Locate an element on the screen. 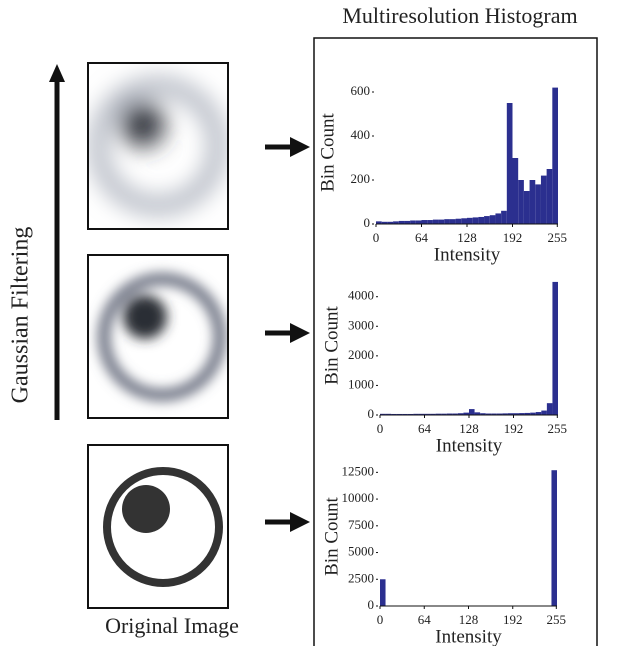 The height and width of the screenshot is (646, 617). y-tick-label: 200 is located at coordinates (361, 178).